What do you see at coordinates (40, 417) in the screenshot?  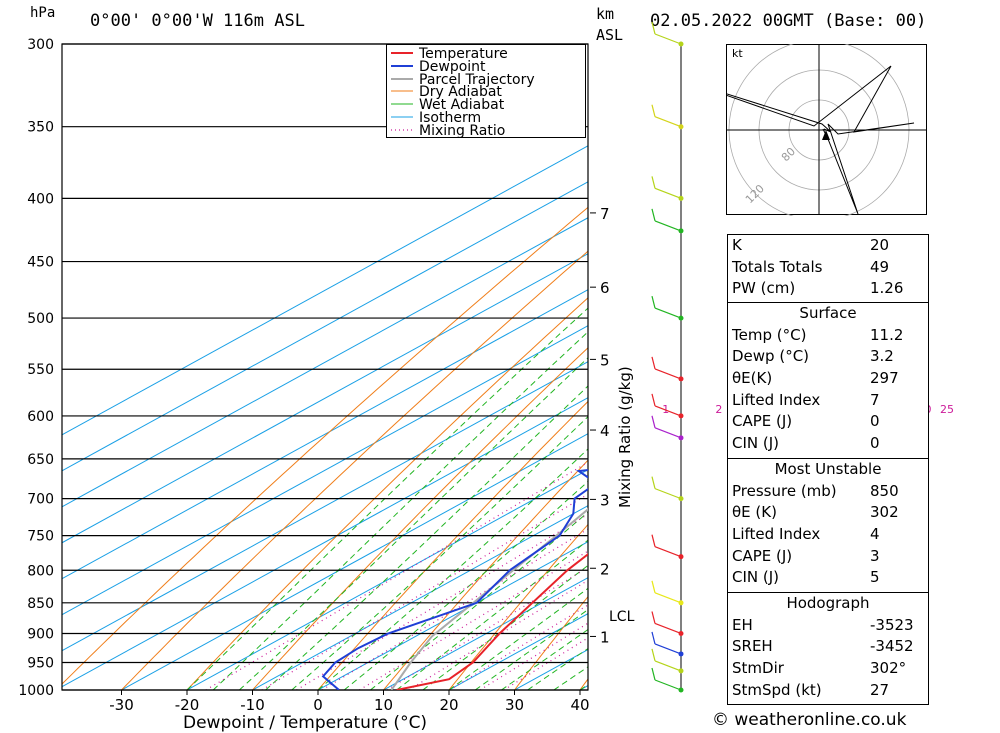 I see `pressure-tick-label: 600` at bounding box center [40, 417].